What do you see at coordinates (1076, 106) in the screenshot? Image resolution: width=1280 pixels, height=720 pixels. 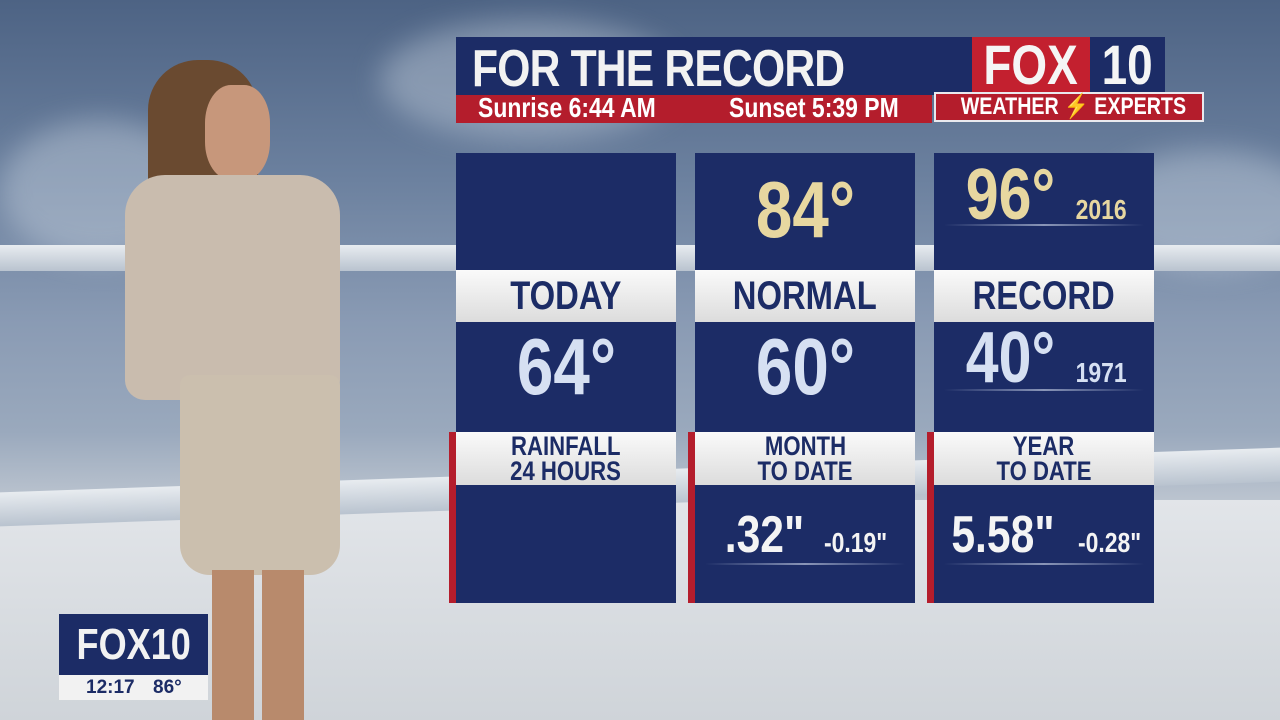 I see `lightning-bolt-icon: ⚡` at bounding box center [1076, 106].